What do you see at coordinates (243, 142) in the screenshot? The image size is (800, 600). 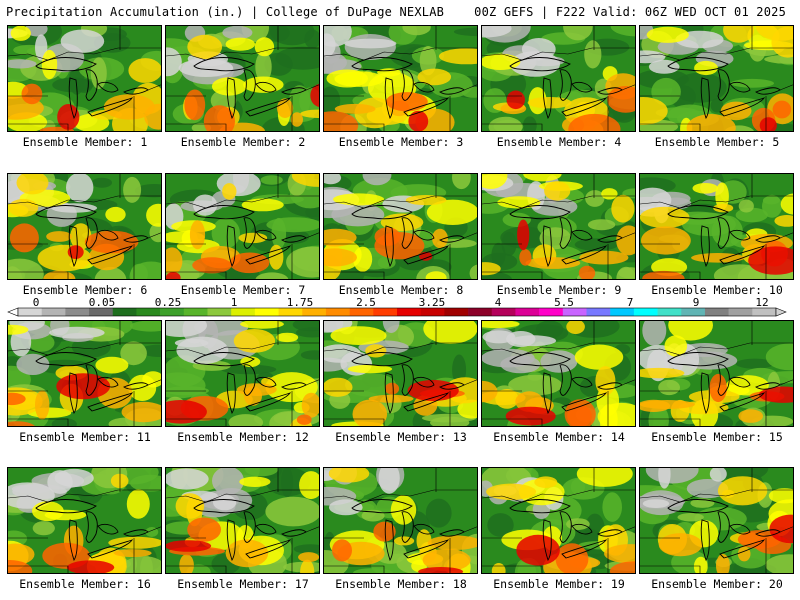 I see `ensemble-member-label: Ensemble Member: 2` at bounding box center [243, 142].